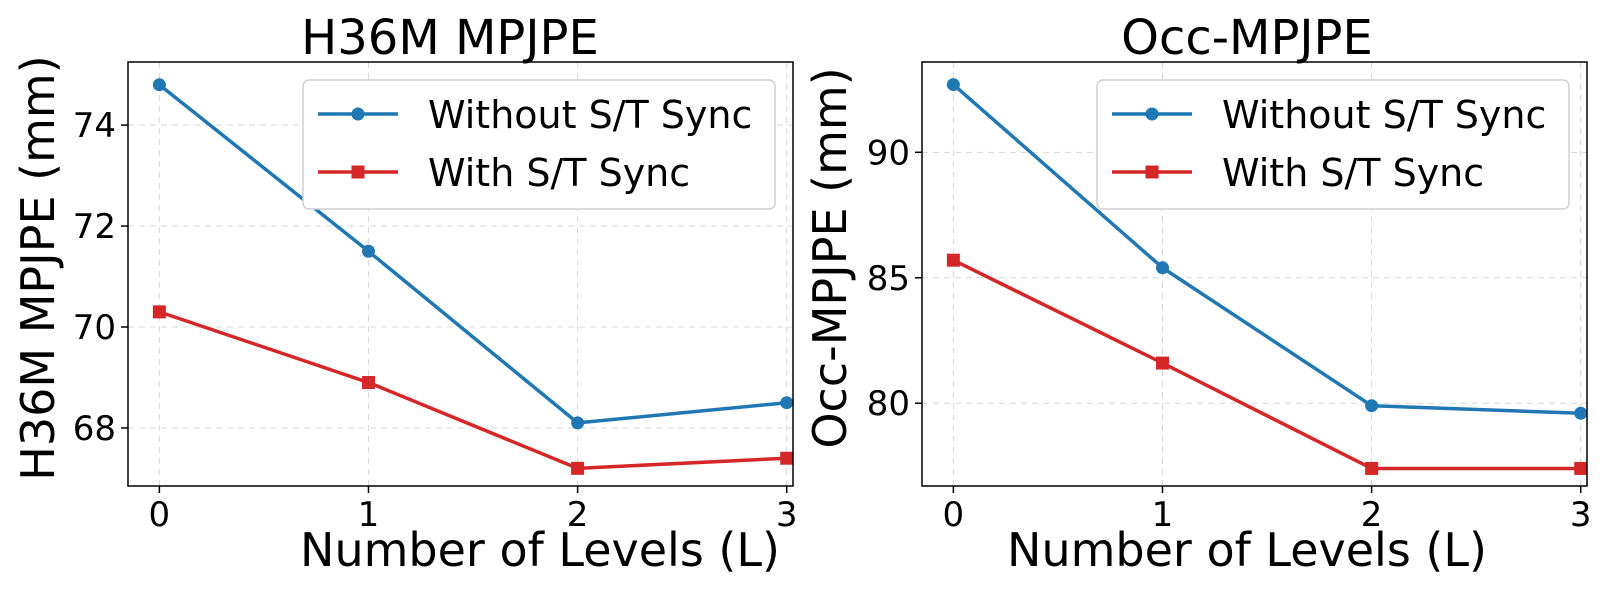 Image resolution: width=1600 pixels, height=600 pixels. What do you see at coordinates (888, 279) in the screenshot?
I see `y-tick-label: 85` at bounding box center [888, 279].